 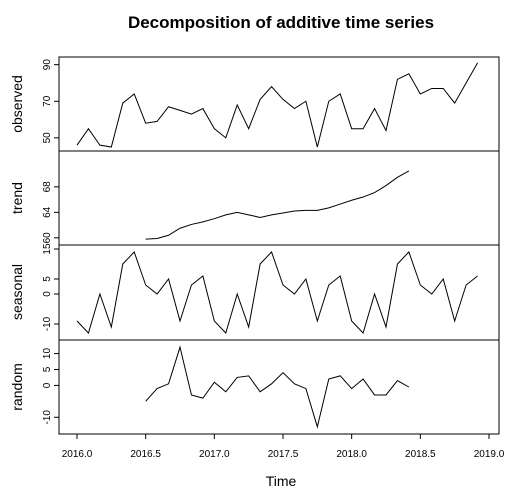 What do you see at coordinates (17, 386) in the screenshot?
I see `panel-random-ylabel: random` at bounding box center [17, 386].